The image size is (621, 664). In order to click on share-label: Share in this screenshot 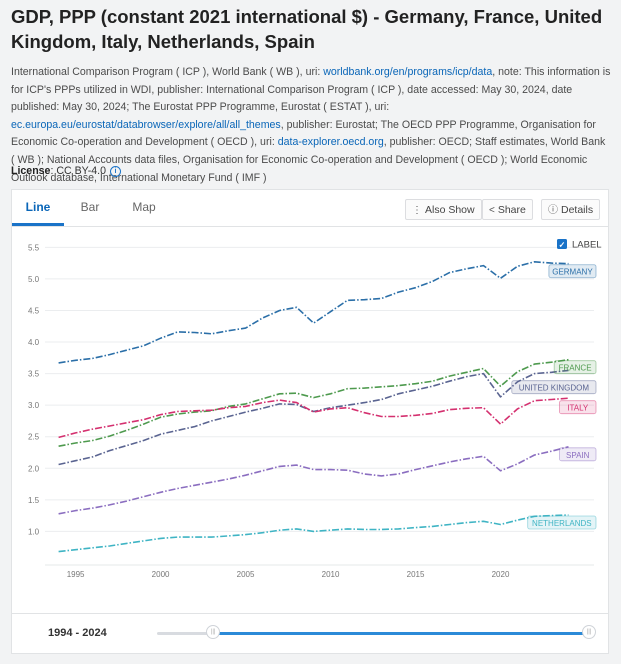, I will do `click(511, 210)`.